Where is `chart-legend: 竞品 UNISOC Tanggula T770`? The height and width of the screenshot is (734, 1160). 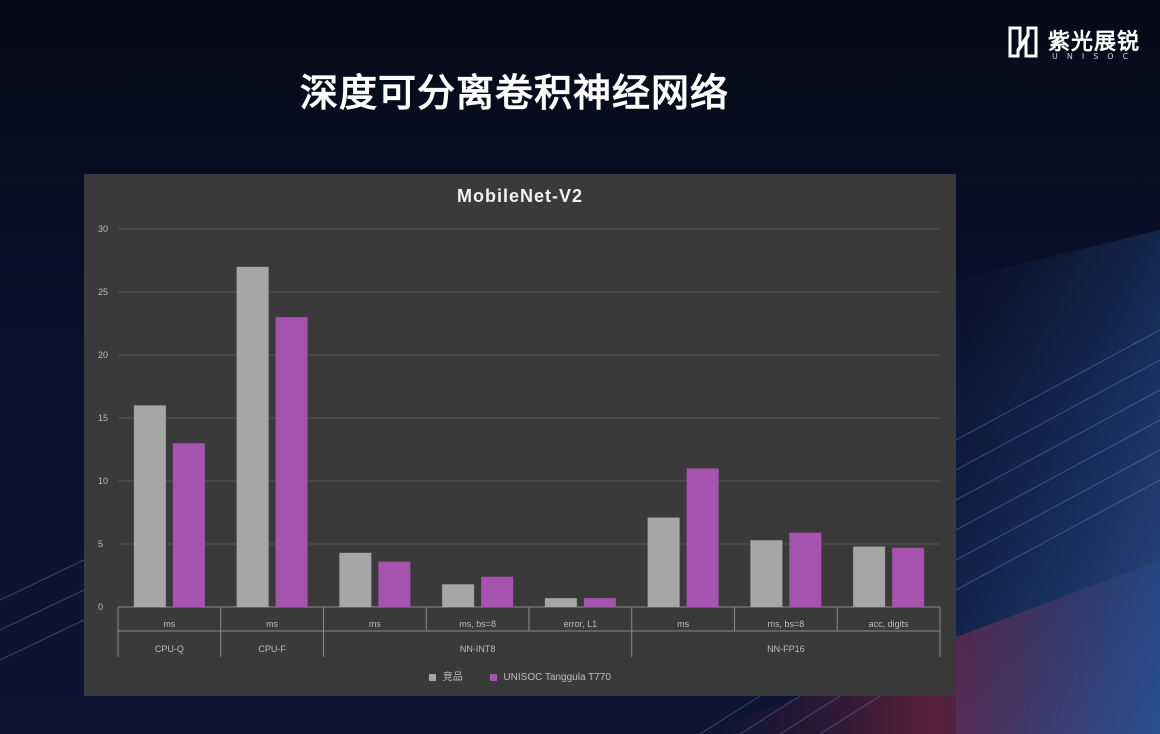
chart-legend: 竞品 UNISOC Tanggula T770 is located at coordinates (520, 675).